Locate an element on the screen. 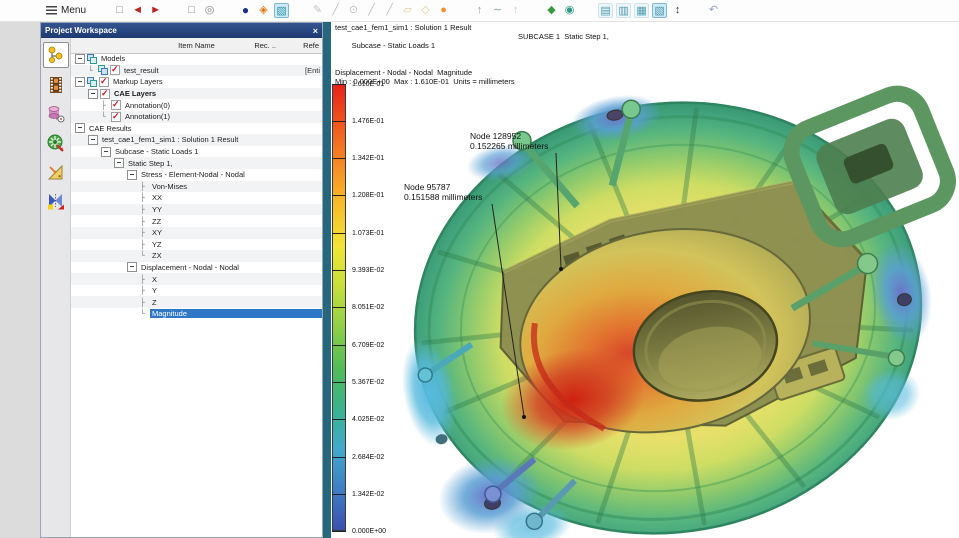  constraint-tool-icon: ◆ is located at coordinates (551, 10).